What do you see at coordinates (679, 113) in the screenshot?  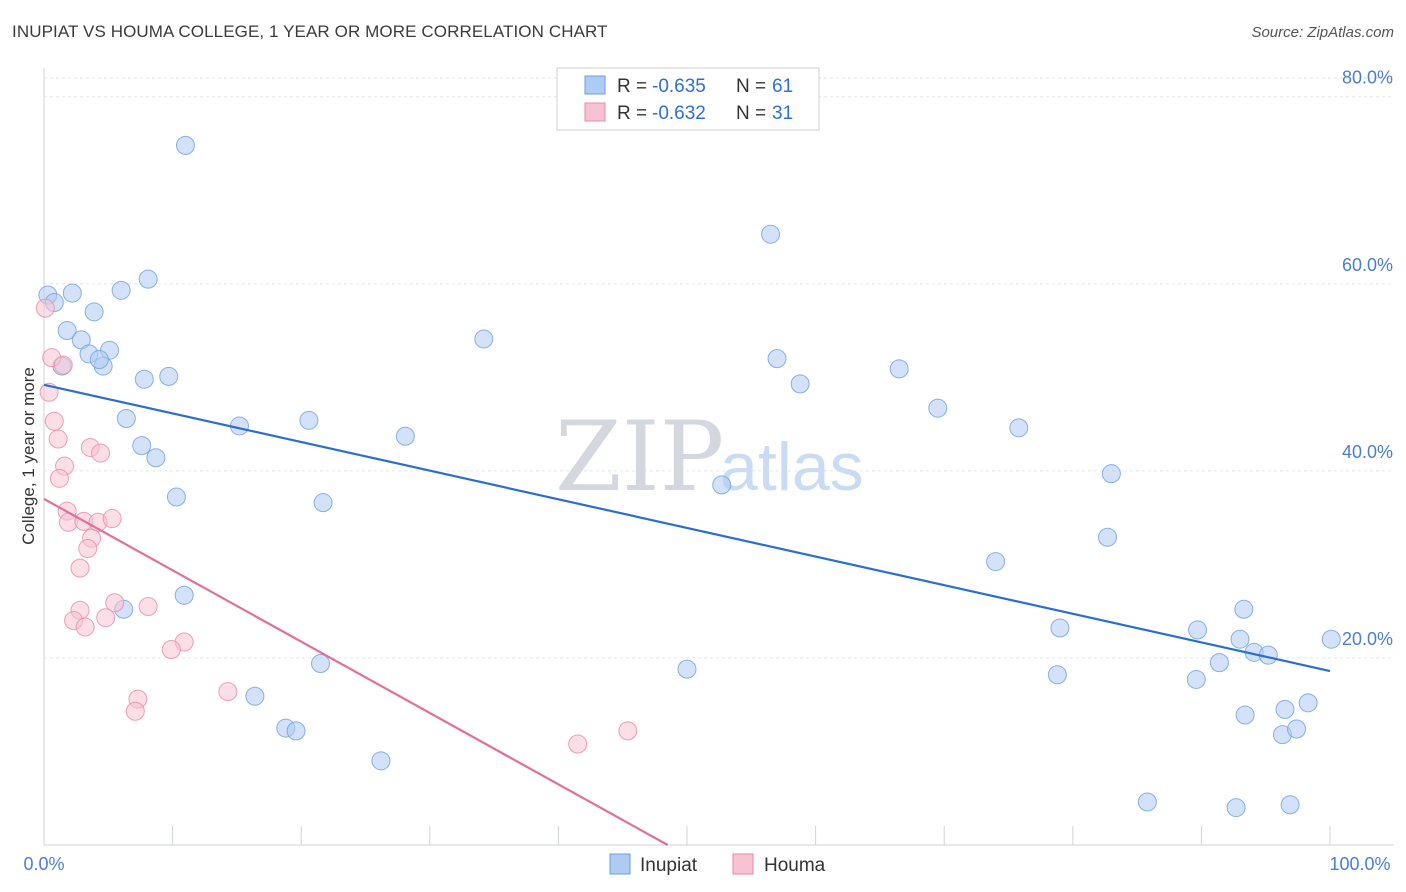 I see `legend-r-value-houma: -0.632` at bounding box center [679, 113].